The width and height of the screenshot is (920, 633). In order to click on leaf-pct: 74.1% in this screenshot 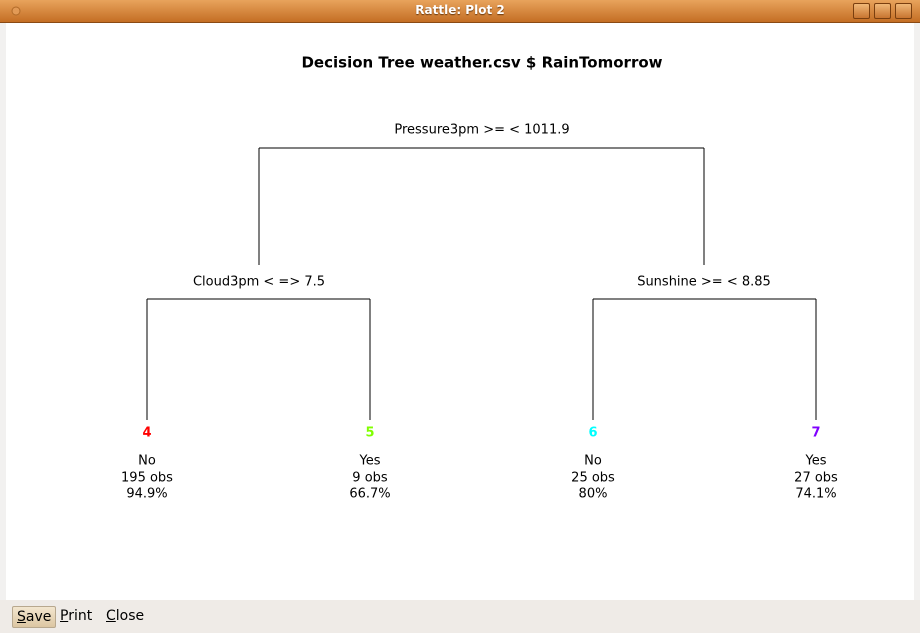, I will do `click(815, 494)`.